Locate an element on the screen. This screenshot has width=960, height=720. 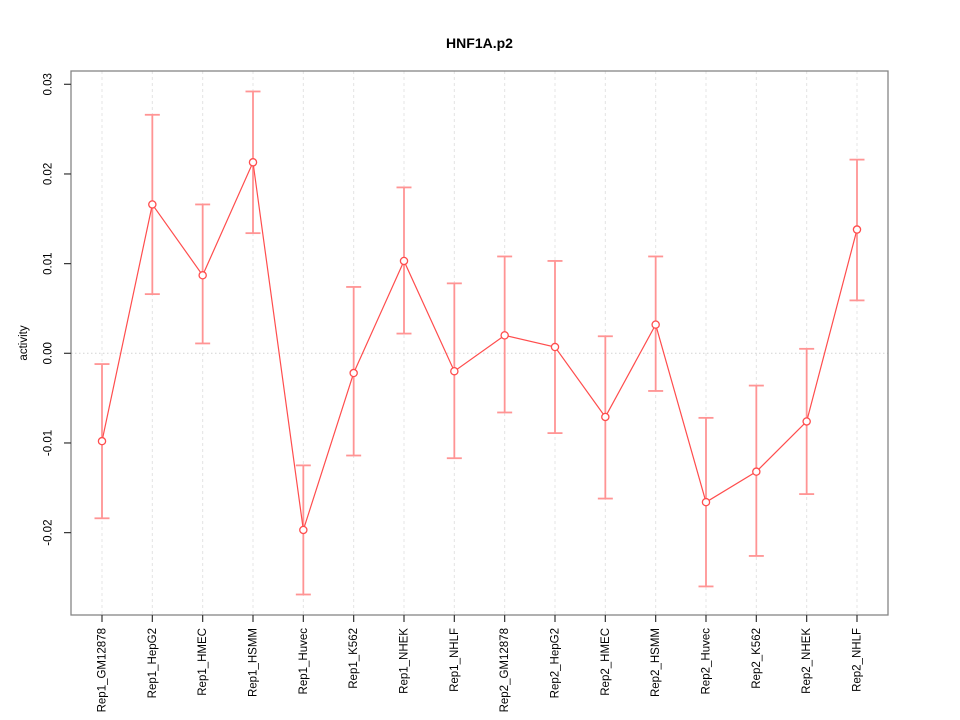
chart-title: HNF1A.p2 is located at coordinates (479, 43).